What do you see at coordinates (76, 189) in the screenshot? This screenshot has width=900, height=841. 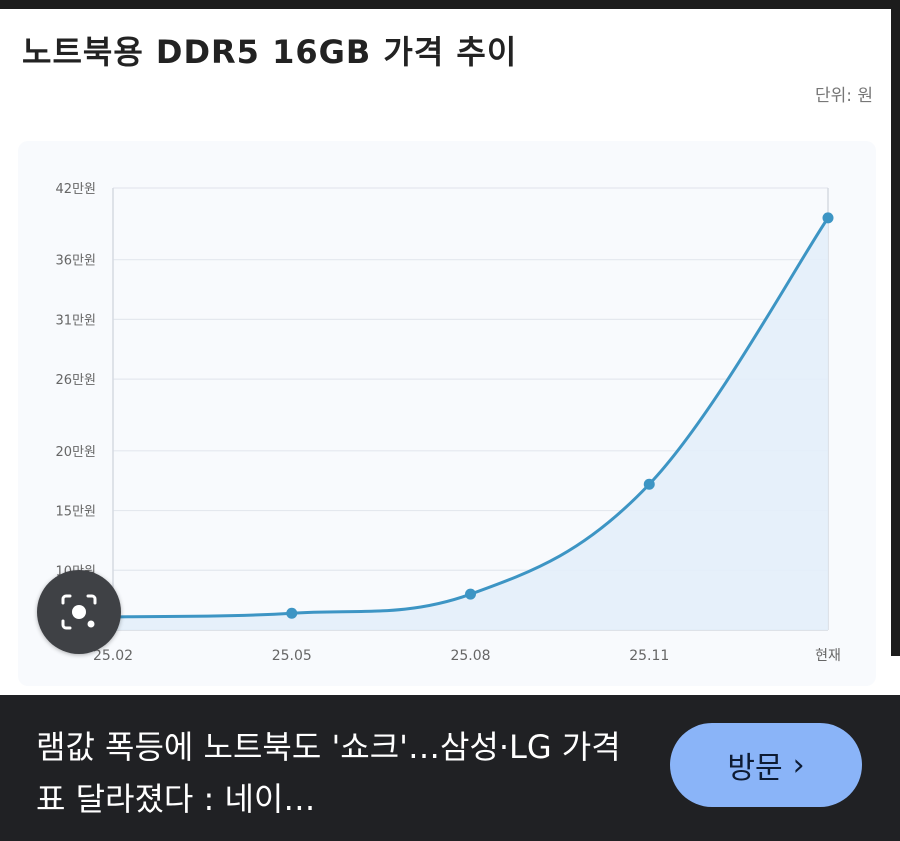 I see `y-tick-label: 42만원` at bounding box center [76, 189].